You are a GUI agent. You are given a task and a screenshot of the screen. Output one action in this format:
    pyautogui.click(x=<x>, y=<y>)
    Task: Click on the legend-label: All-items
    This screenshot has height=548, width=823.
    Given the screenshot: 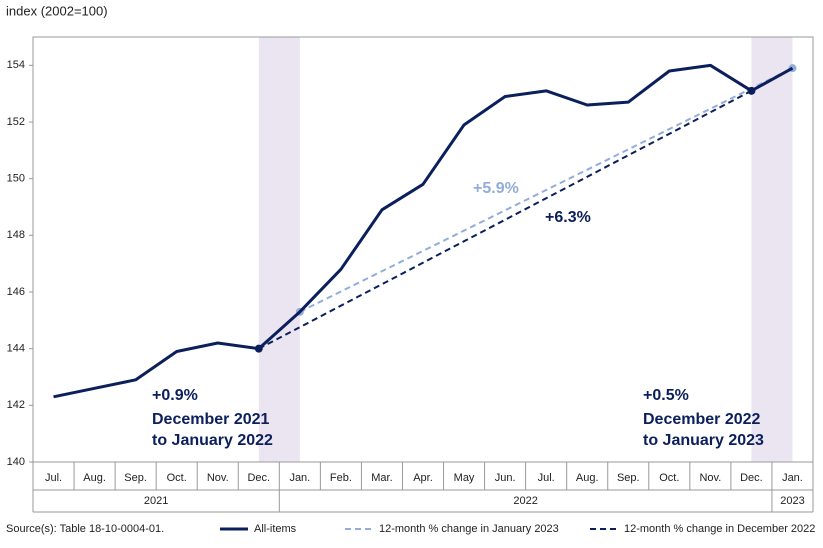 What is the action you would take?
    pyautogui.click(x=275, y=529)
    